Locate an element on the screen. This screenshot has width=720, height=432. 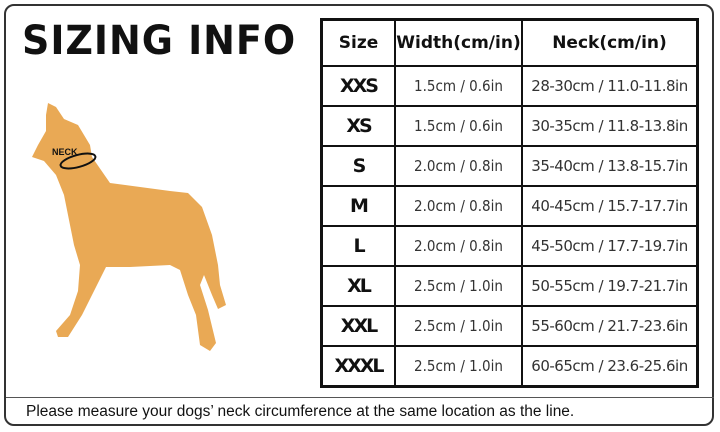
table-row: L 2.0cm / 0.8in 45-50cm / 17.7-19.7in is located at coordinates (509, 246).